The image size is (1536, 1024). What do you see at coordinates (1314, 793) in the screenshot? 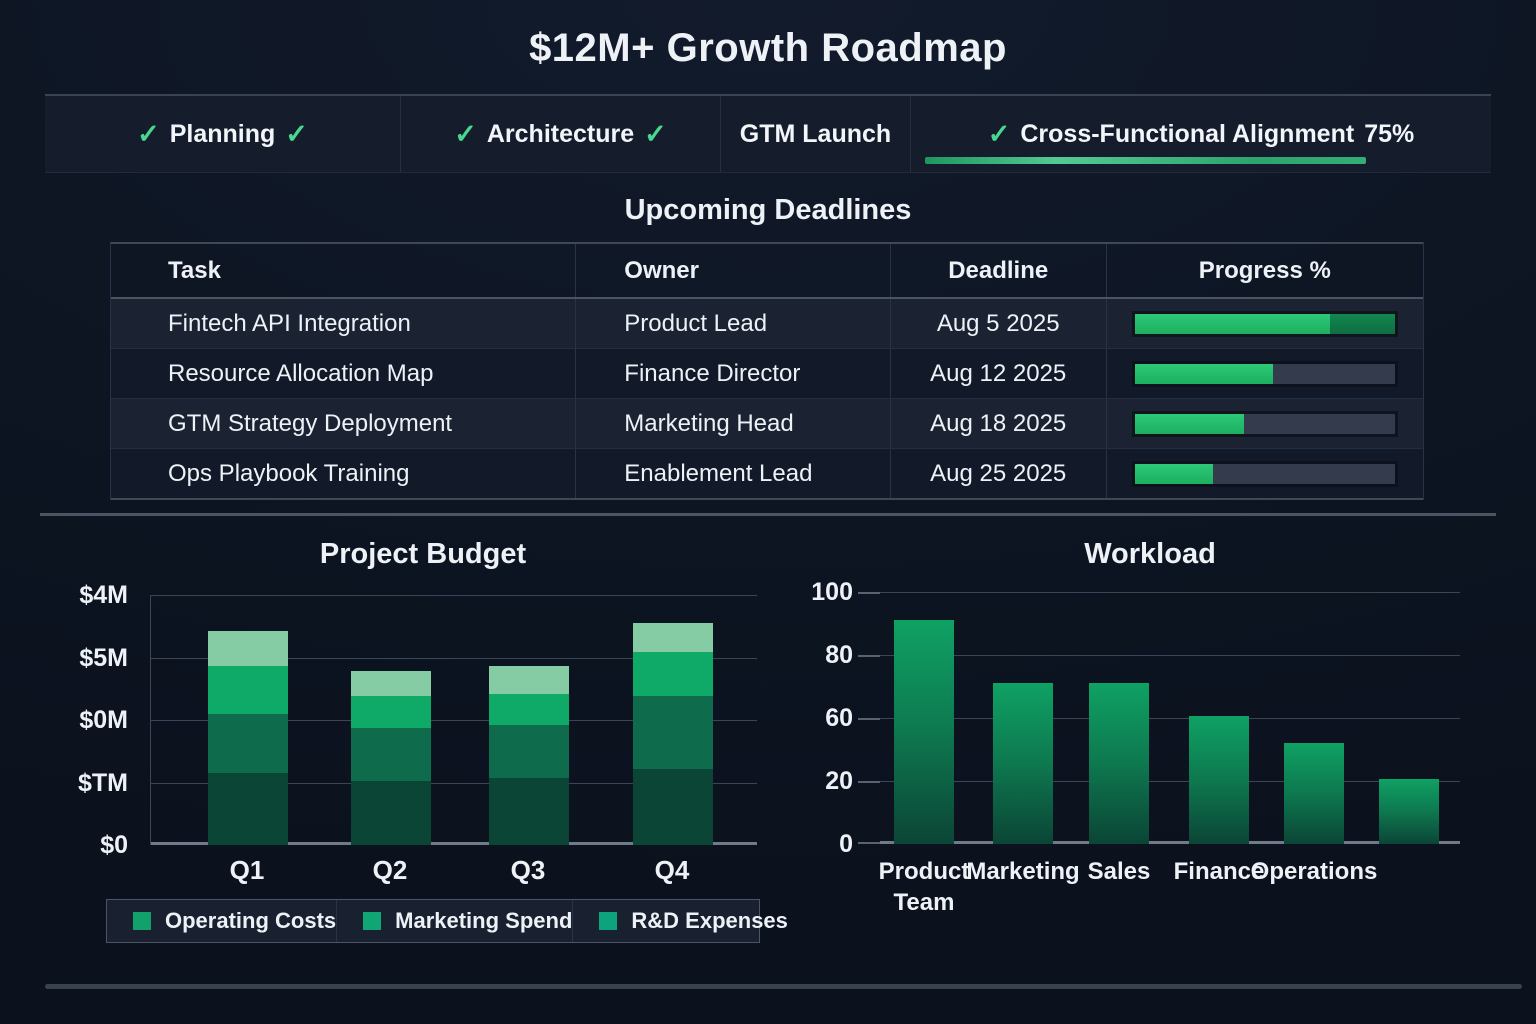
I see `workload-bar-operations` at bounding box center [1314, 793].